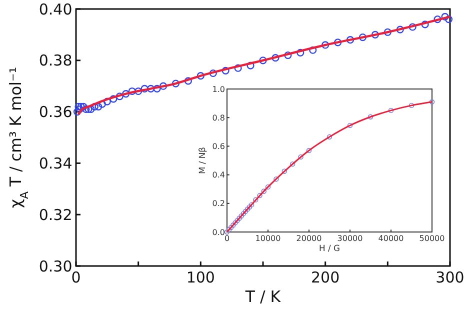 The width and height of the screenshot is (474, 320). Describe the element at coordinates (55, 61) in the screenshot. I see `y-tick-label: 0.38` at that location.